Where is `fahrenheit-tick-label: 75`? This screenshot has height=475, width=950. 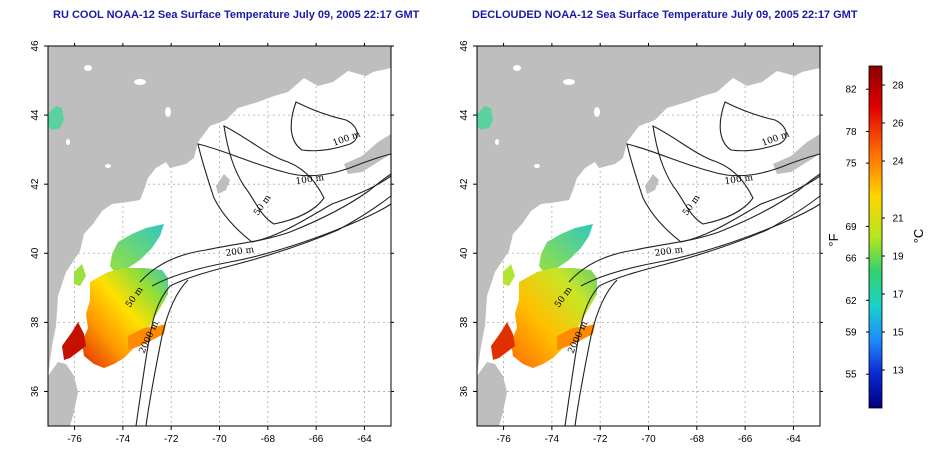
fahrenheit-tick-label: 75 is located at coordinates (851, 164).